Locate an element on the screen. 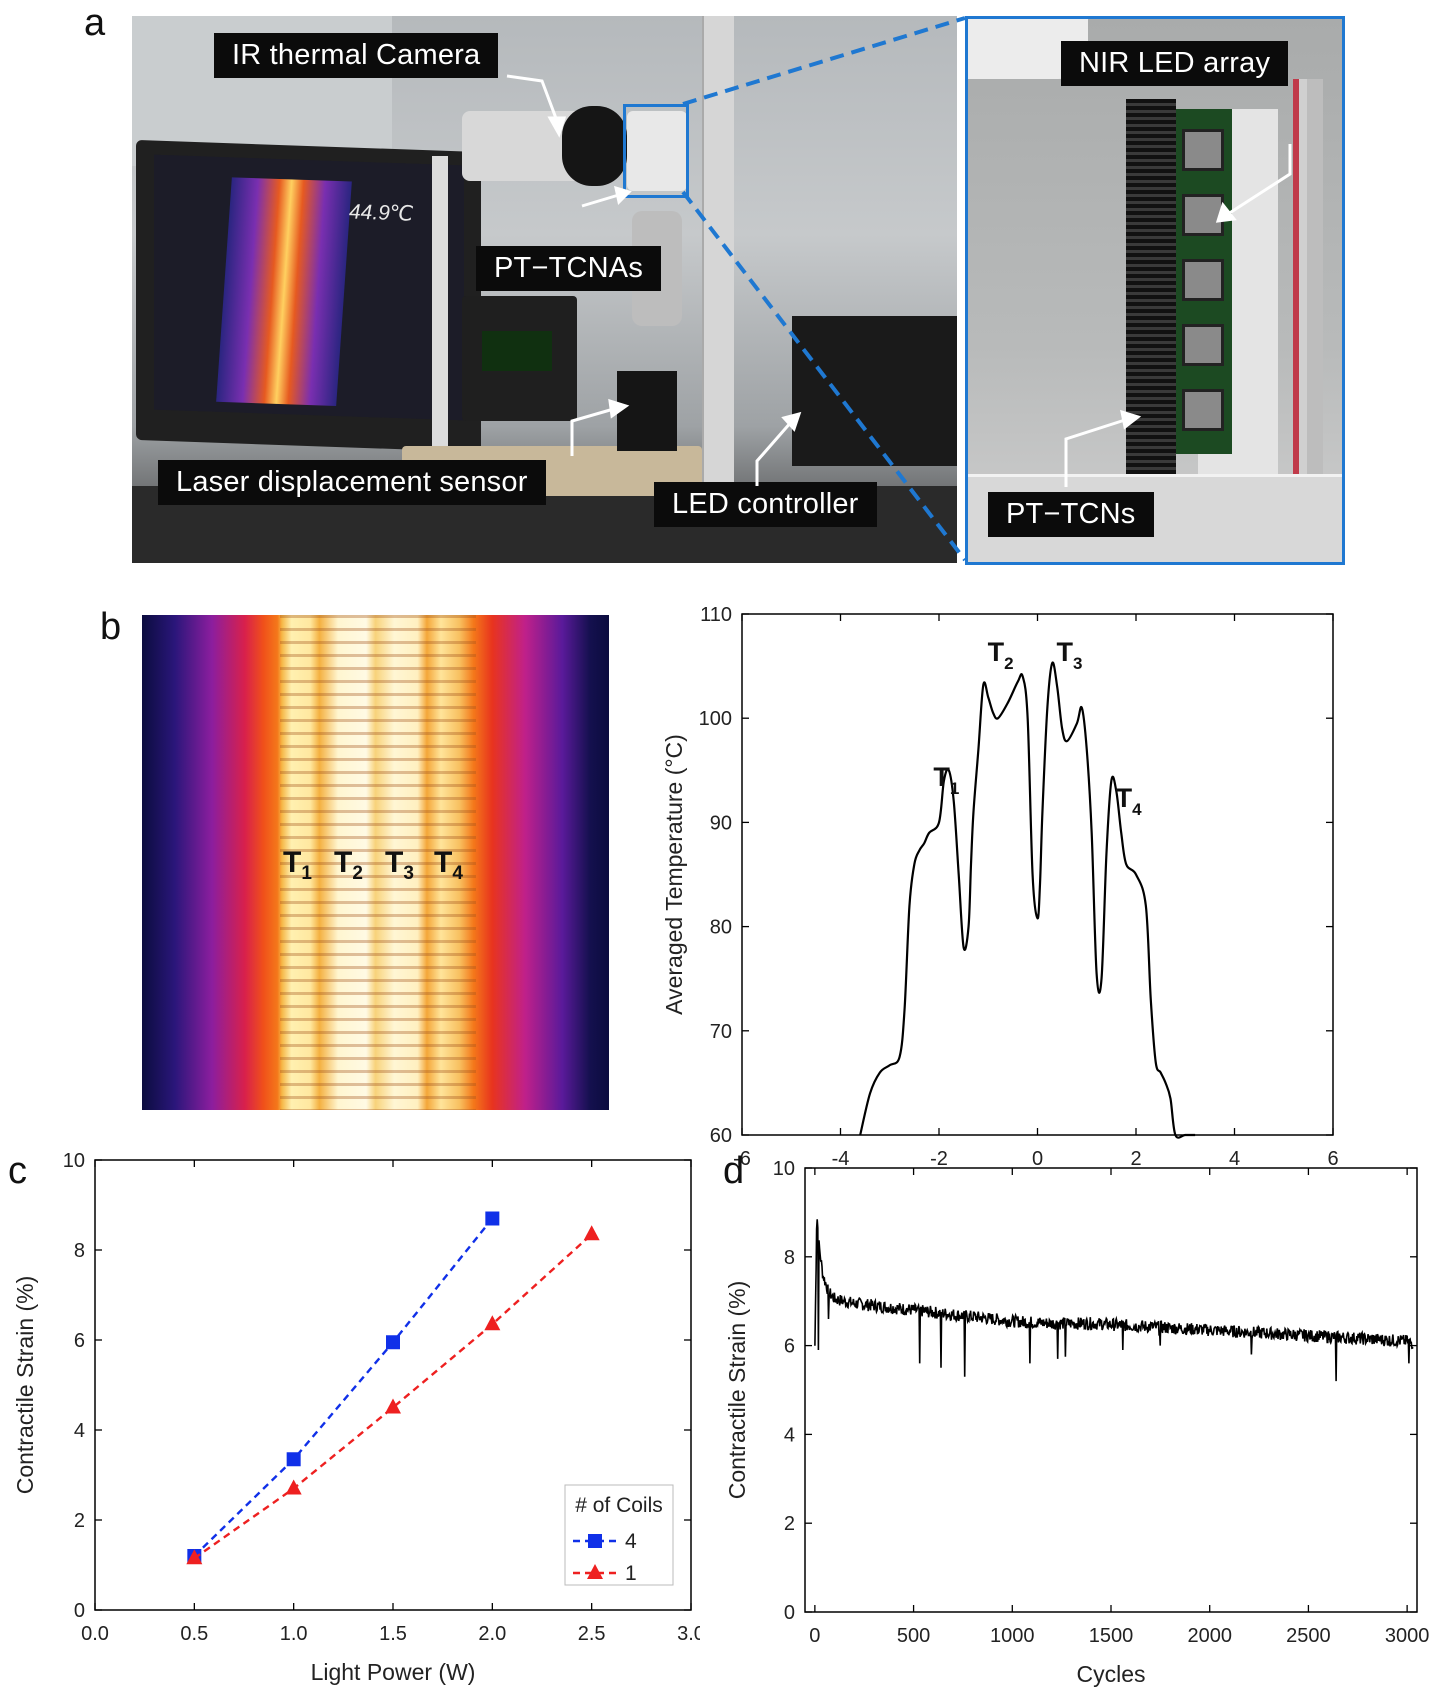 The width and height of the screenshot is (1432, 1697). thermal-texture is located at coordinates (378, 862).